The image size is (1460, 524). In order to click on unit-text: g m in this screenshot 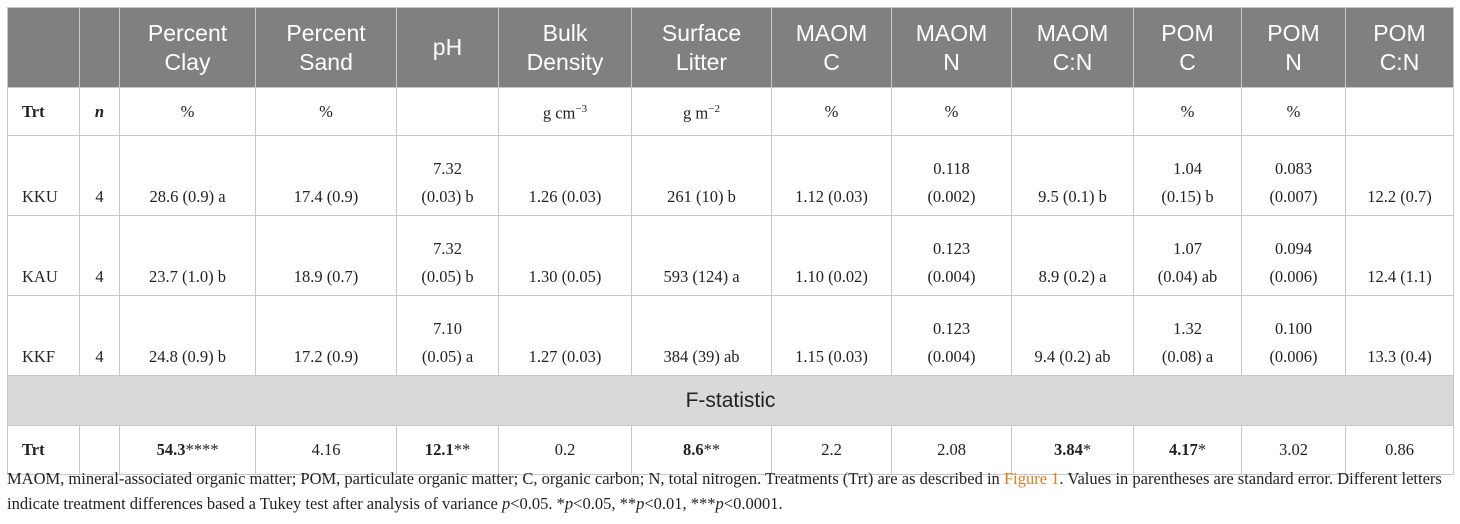, I will do `click(696, 113)`.